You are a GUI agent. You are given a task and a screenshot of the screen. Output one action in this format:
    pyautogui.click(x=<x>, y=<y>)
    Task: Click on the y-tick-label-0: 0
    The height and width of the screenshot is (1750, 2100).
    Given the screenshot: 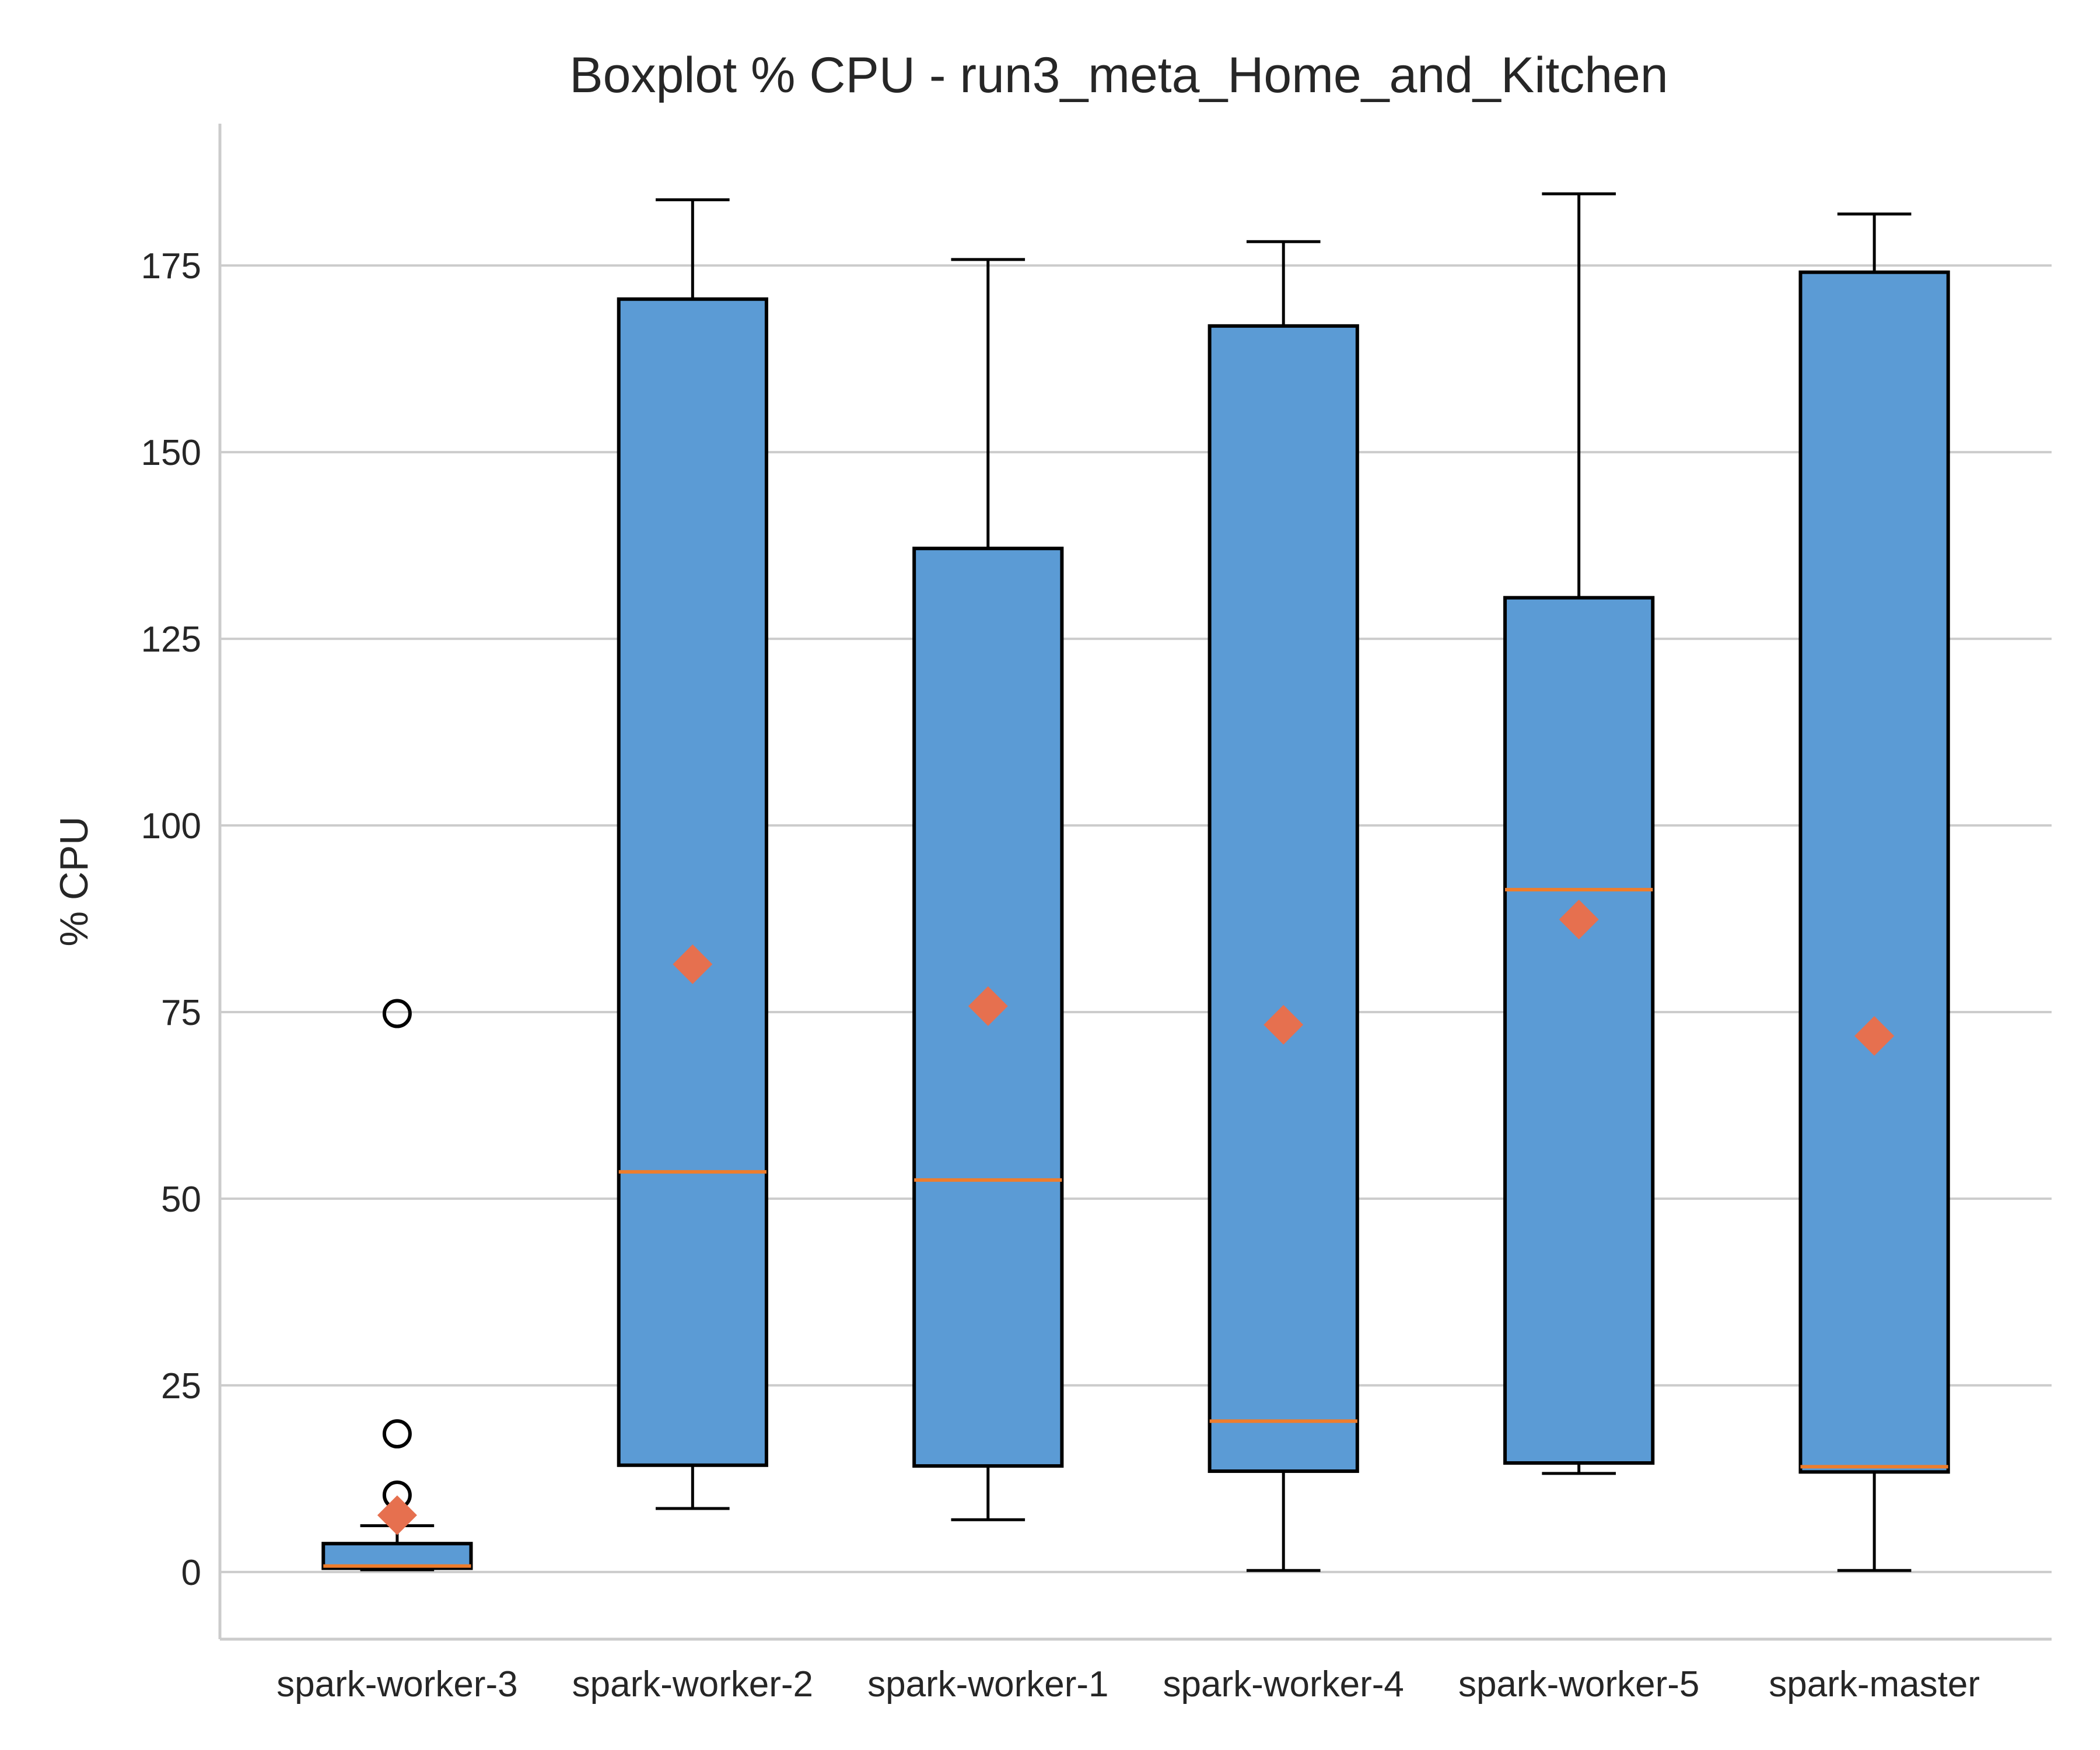 What is the action you would take?
    pyautogui.click(x=191, y=1573)
    